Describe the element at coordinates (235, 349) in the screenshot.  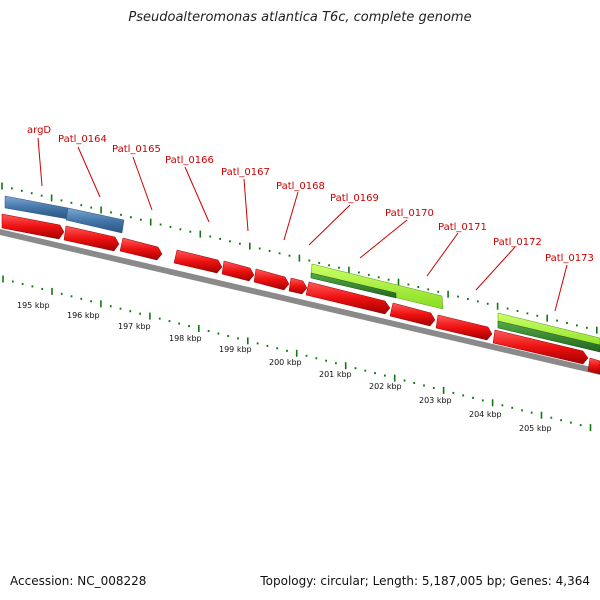
I see `kbp-label-199: 199 kbp` at that location.